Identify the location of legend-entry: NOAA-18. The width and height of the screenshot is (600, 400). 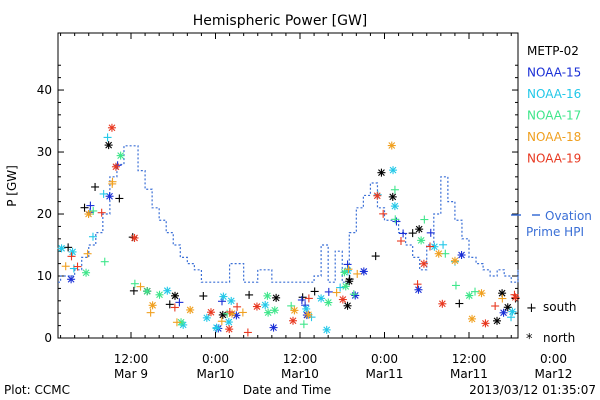
(554, 137).